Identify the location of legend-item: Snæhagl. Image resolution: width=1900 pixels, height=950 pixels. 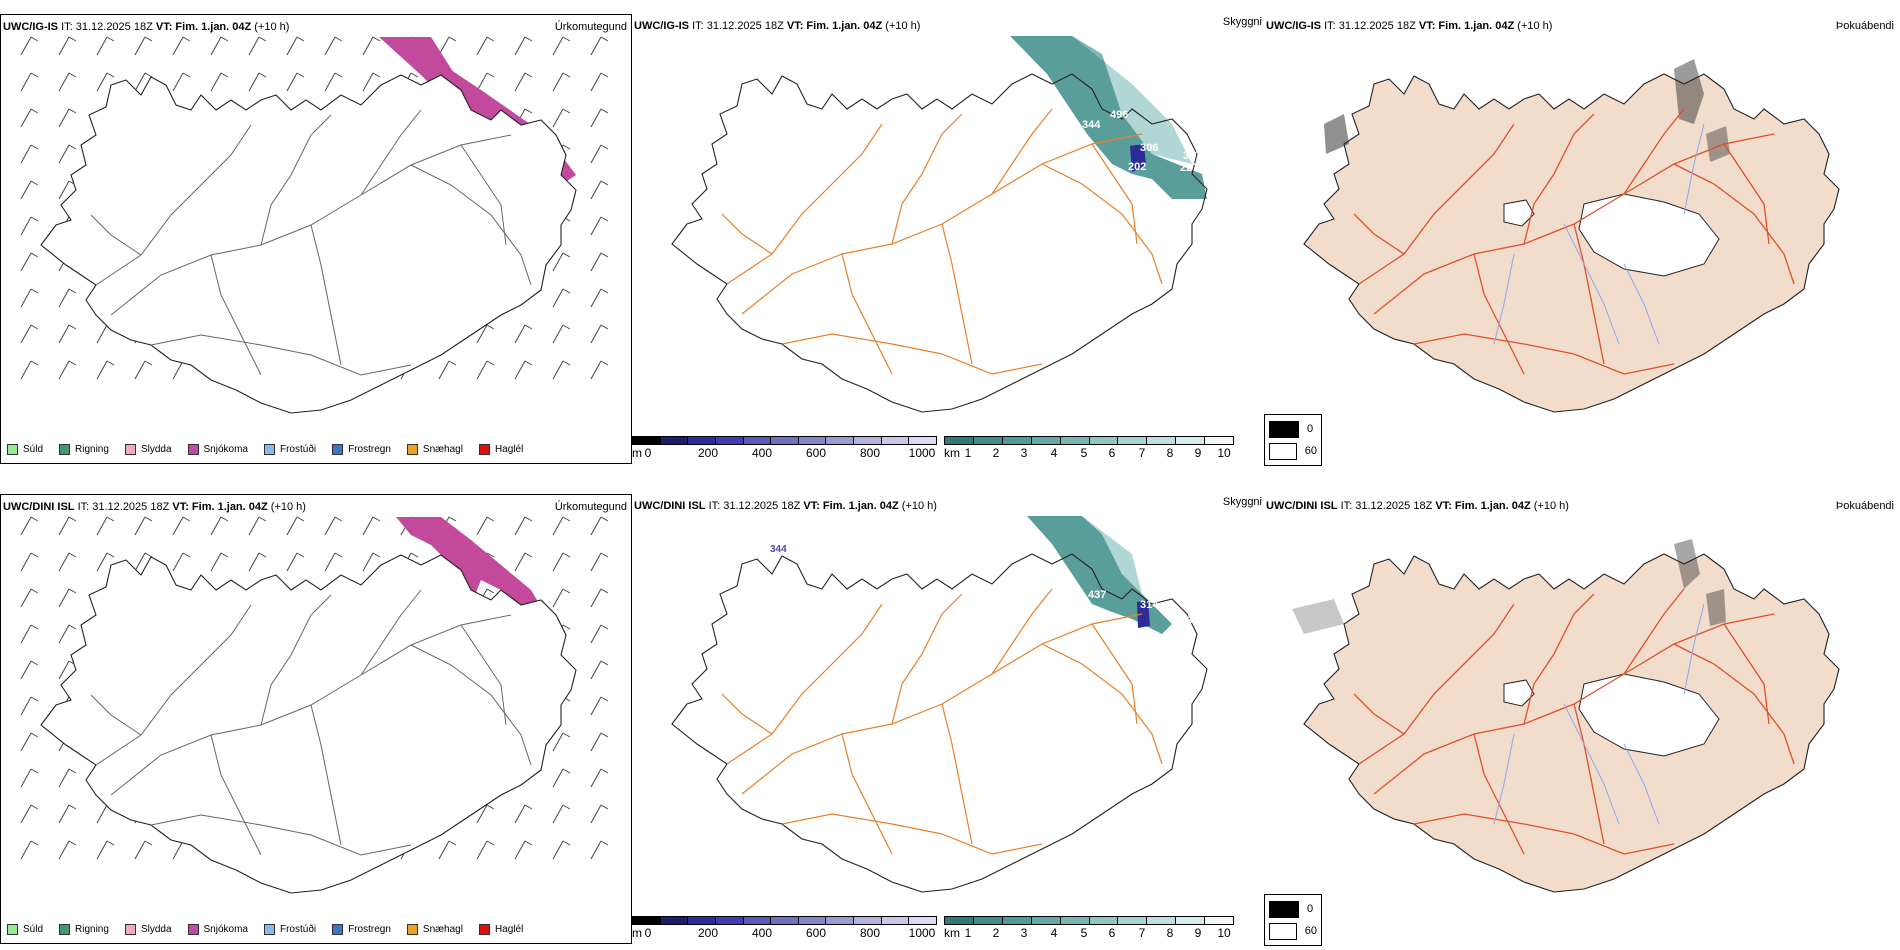
(434, 449).